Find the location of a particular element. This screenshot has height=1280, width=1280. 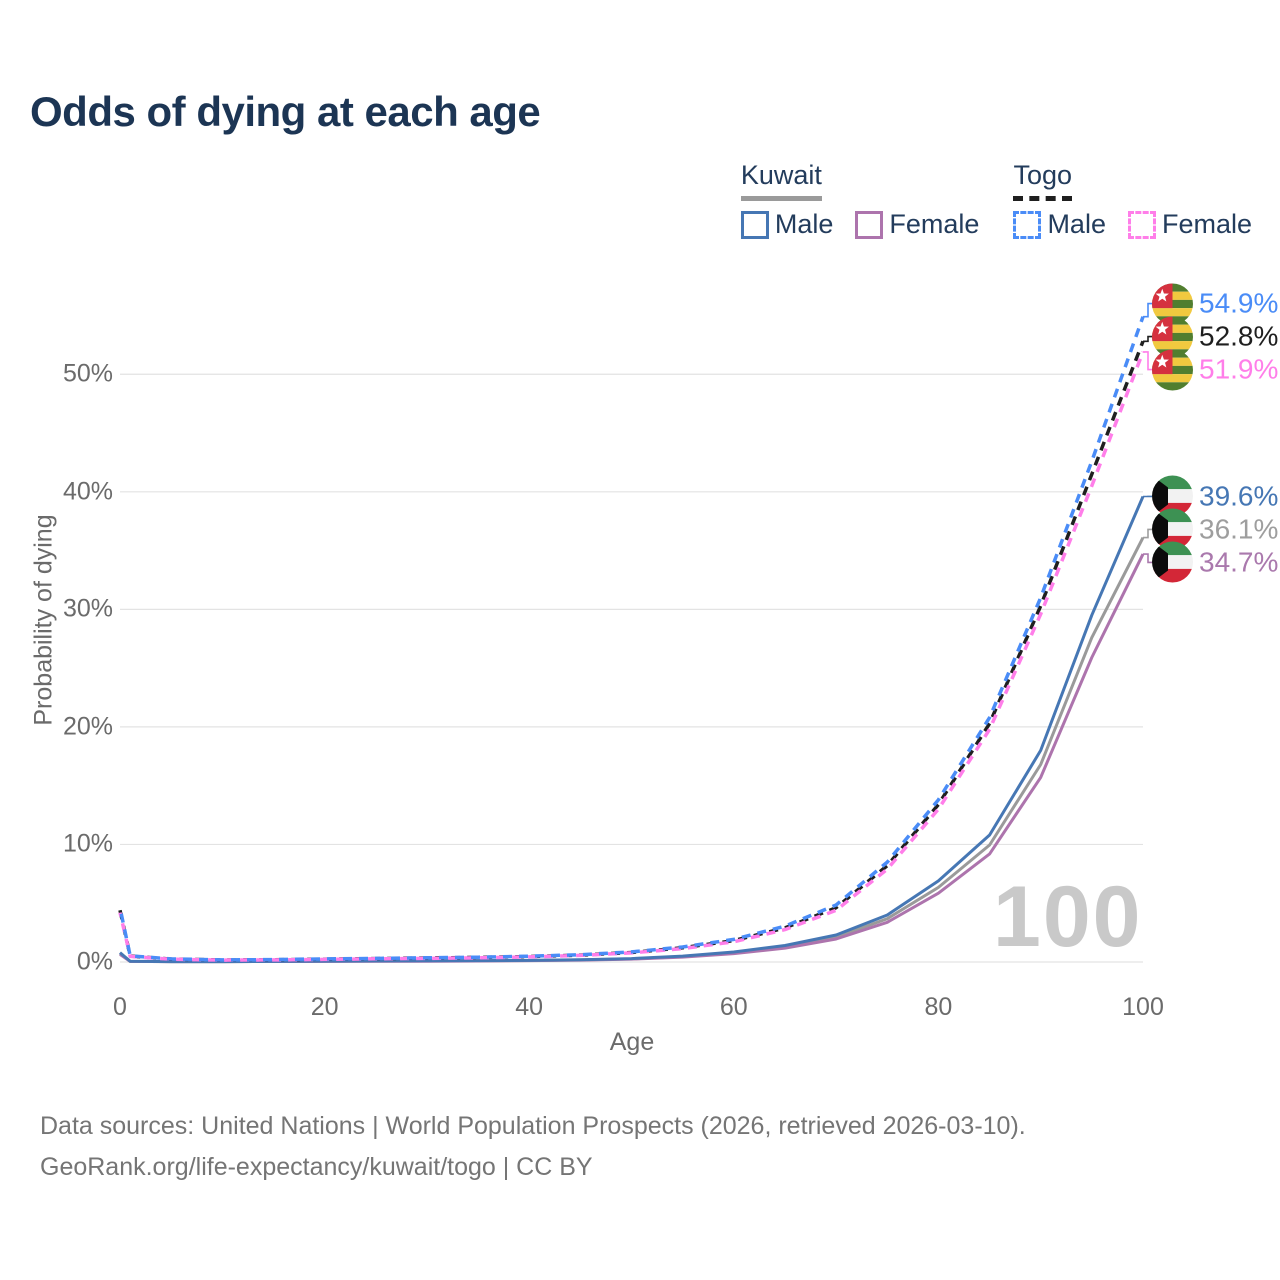

togo-male-swatch-icon is located at coordinates (1027, 224).